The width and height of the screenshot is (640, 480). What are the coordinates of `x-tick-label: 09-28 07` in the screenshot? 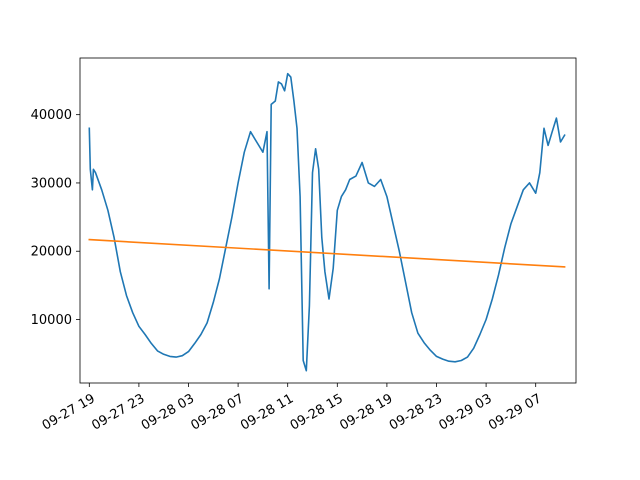 It's located at (218, 412).